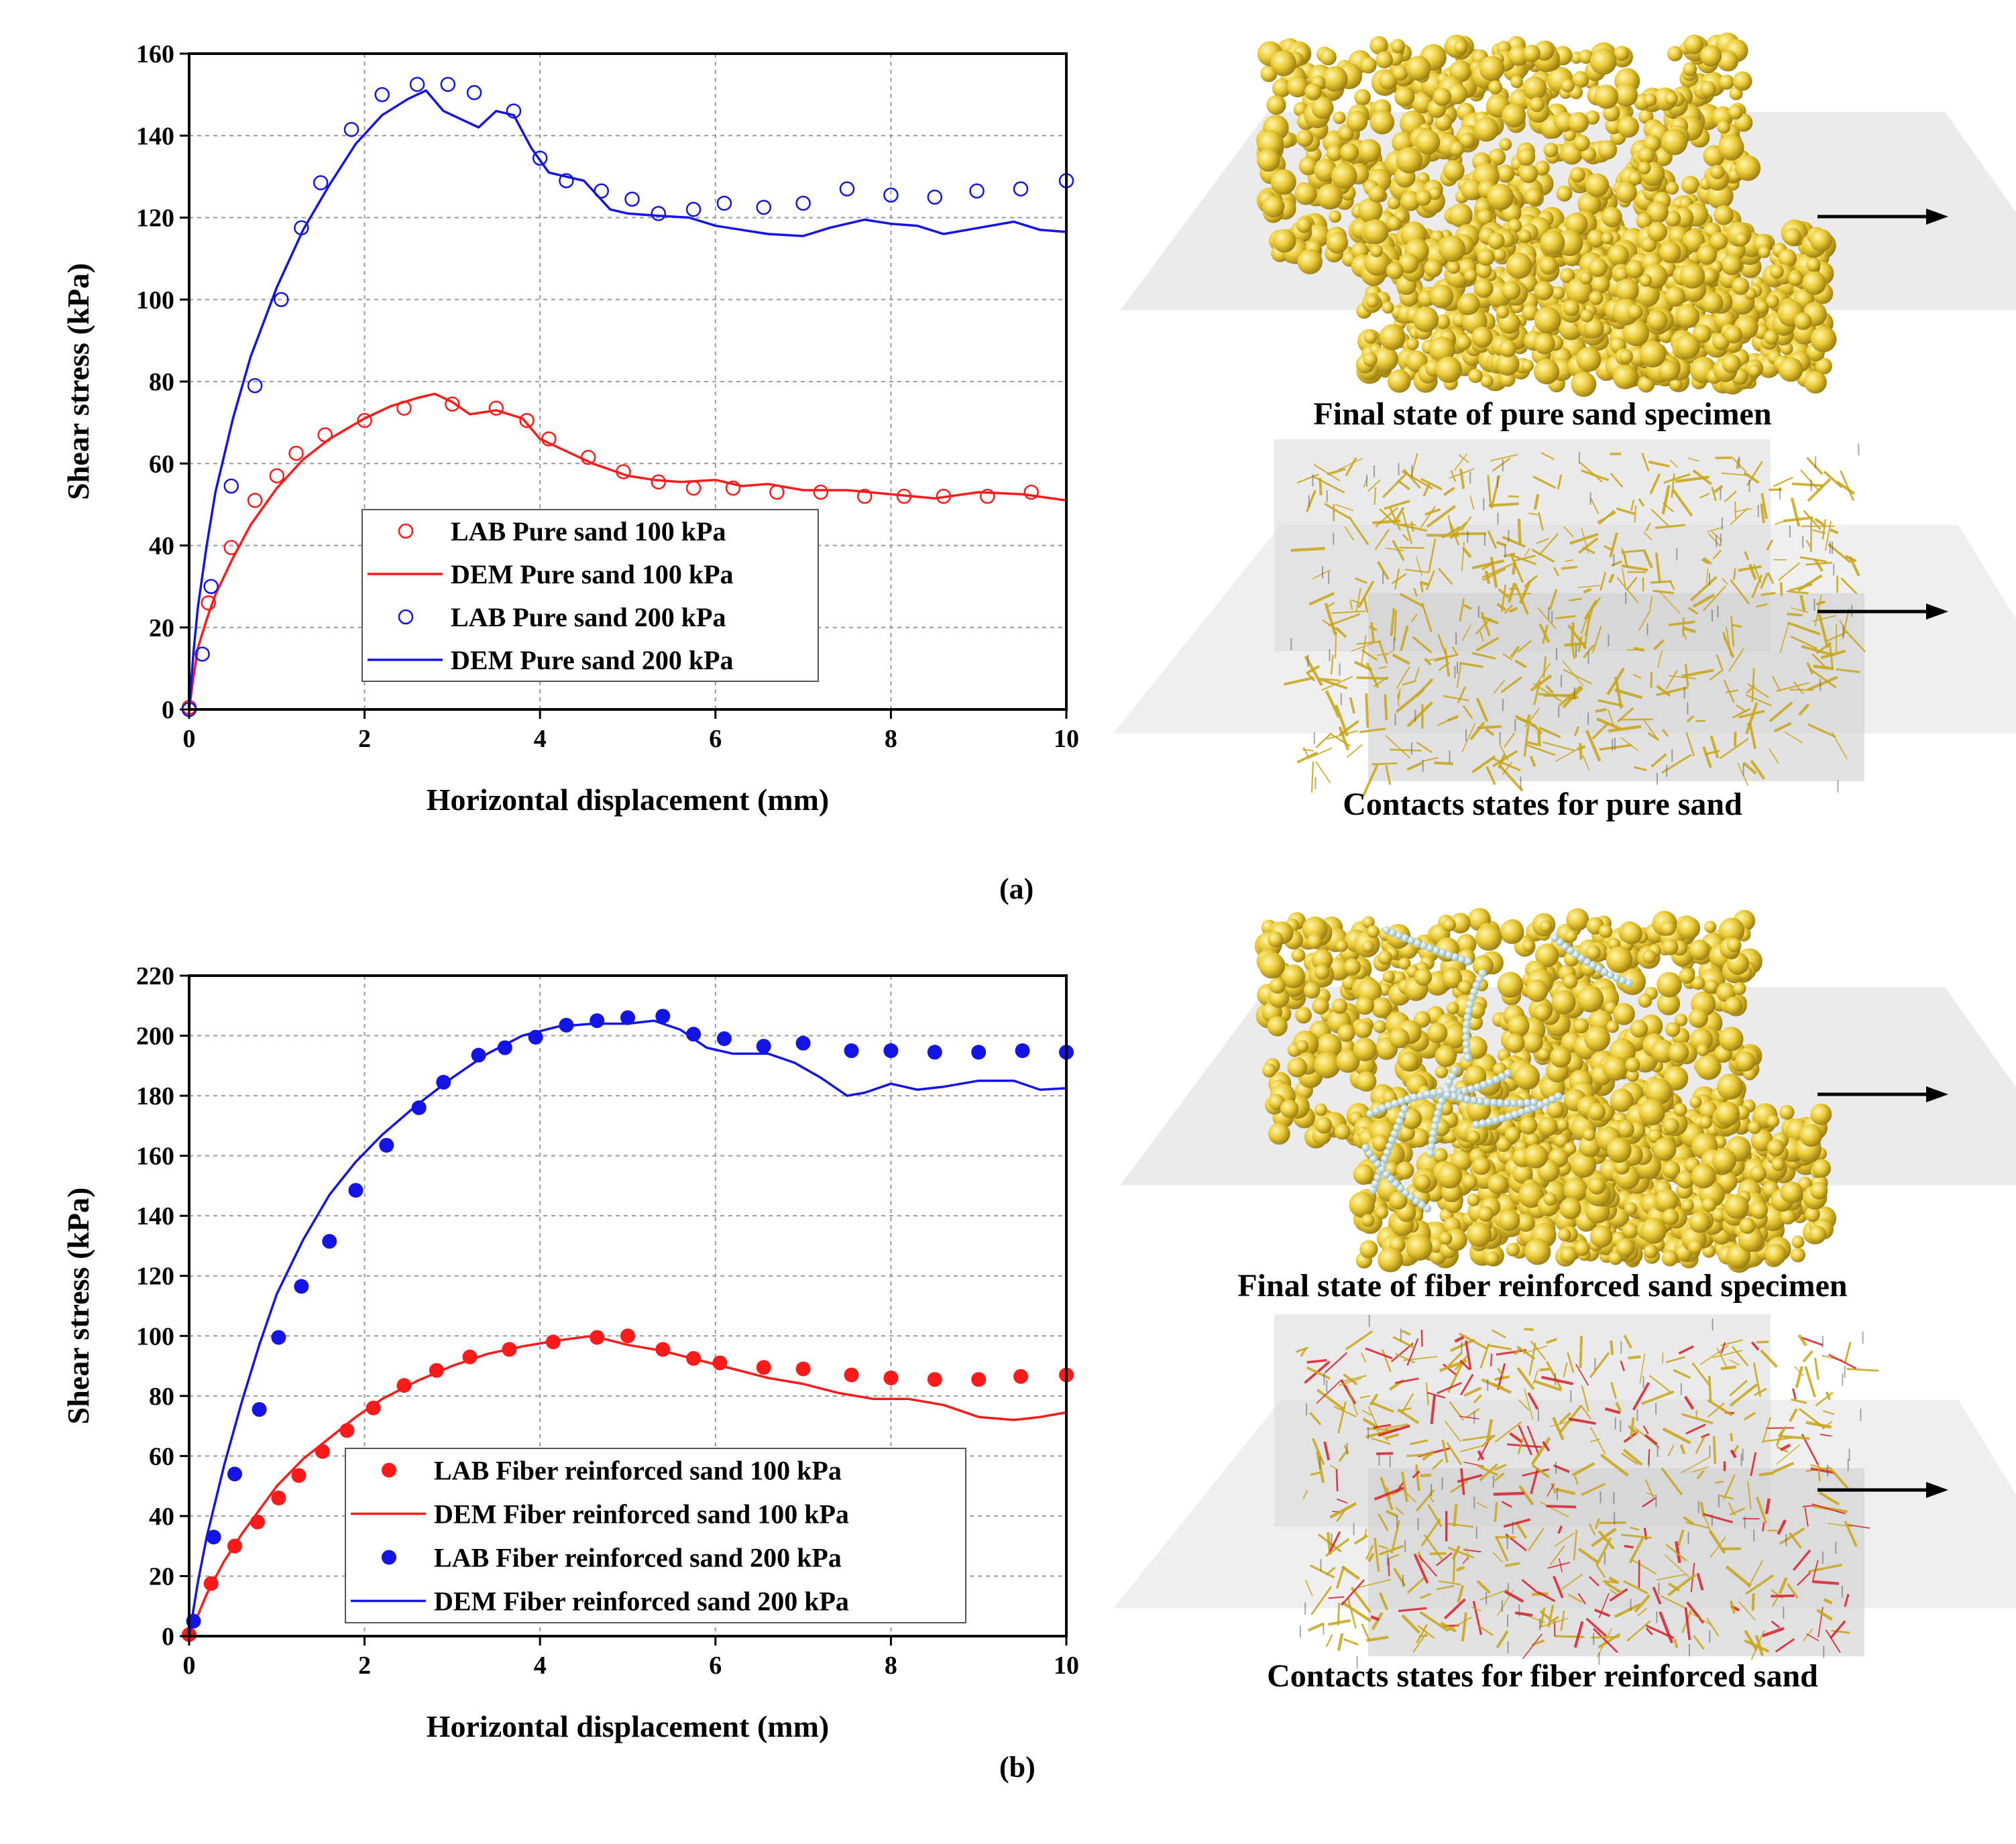 Image resolution: width=2016 pixels, height=1844 pixels. I want to click on fiber-sand-final-state-image, so click(1568, 1090).